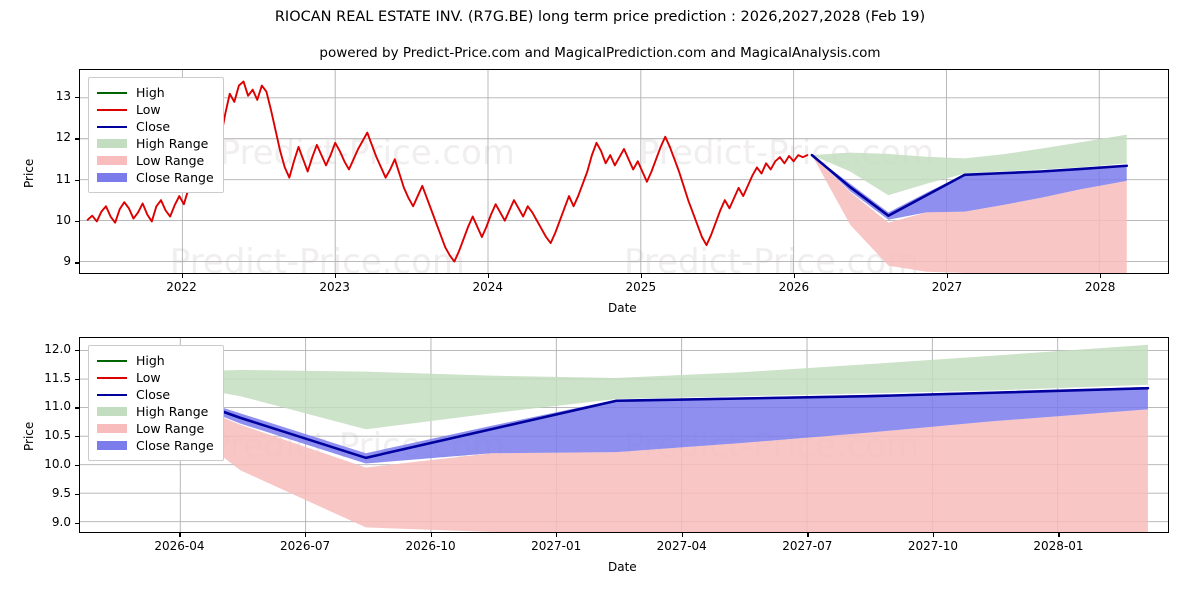 The width and height of the screenshot is (1200, 600). What do you see at coordinates (488, 287) in the screenshot?
I see `x-tick-label: 2024` at bounding box center [488, 287].